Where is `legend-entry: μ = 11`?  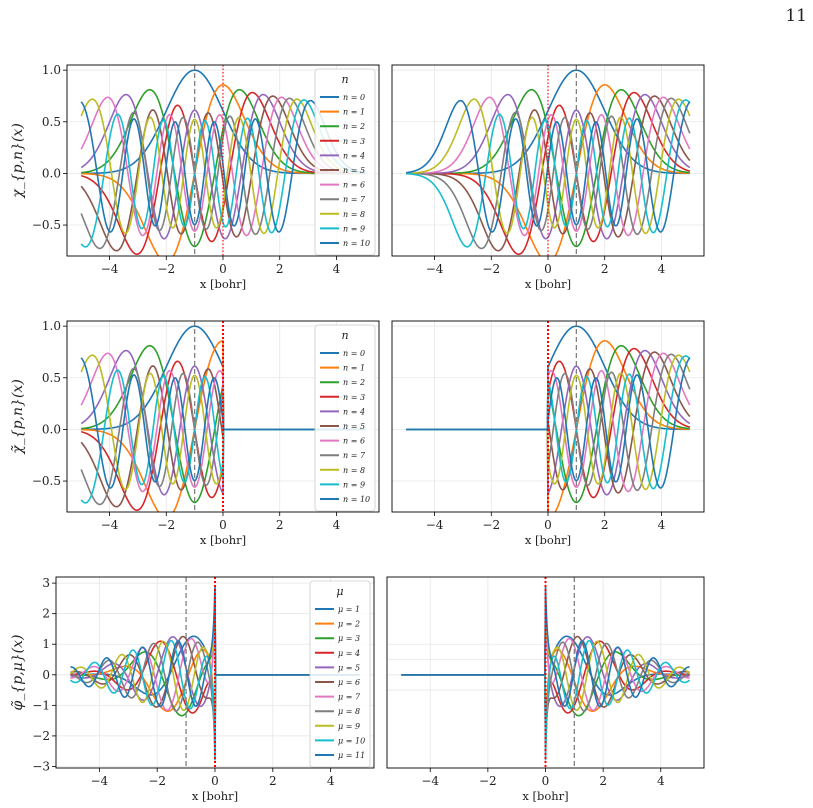
legend-entry: μ = 11 is located at coordinates (351, 755).